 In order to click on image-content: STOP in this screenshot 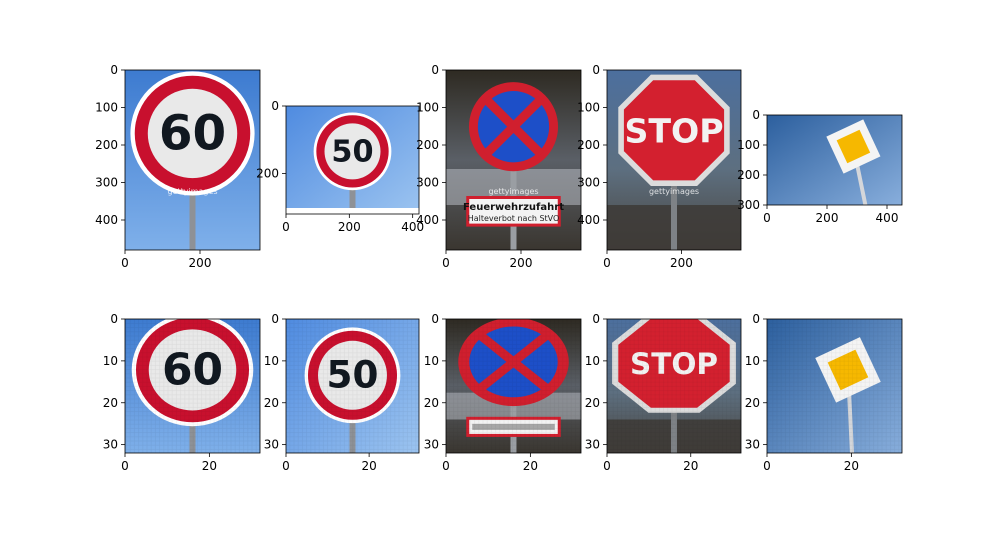, I will do `click(674, 386)`.